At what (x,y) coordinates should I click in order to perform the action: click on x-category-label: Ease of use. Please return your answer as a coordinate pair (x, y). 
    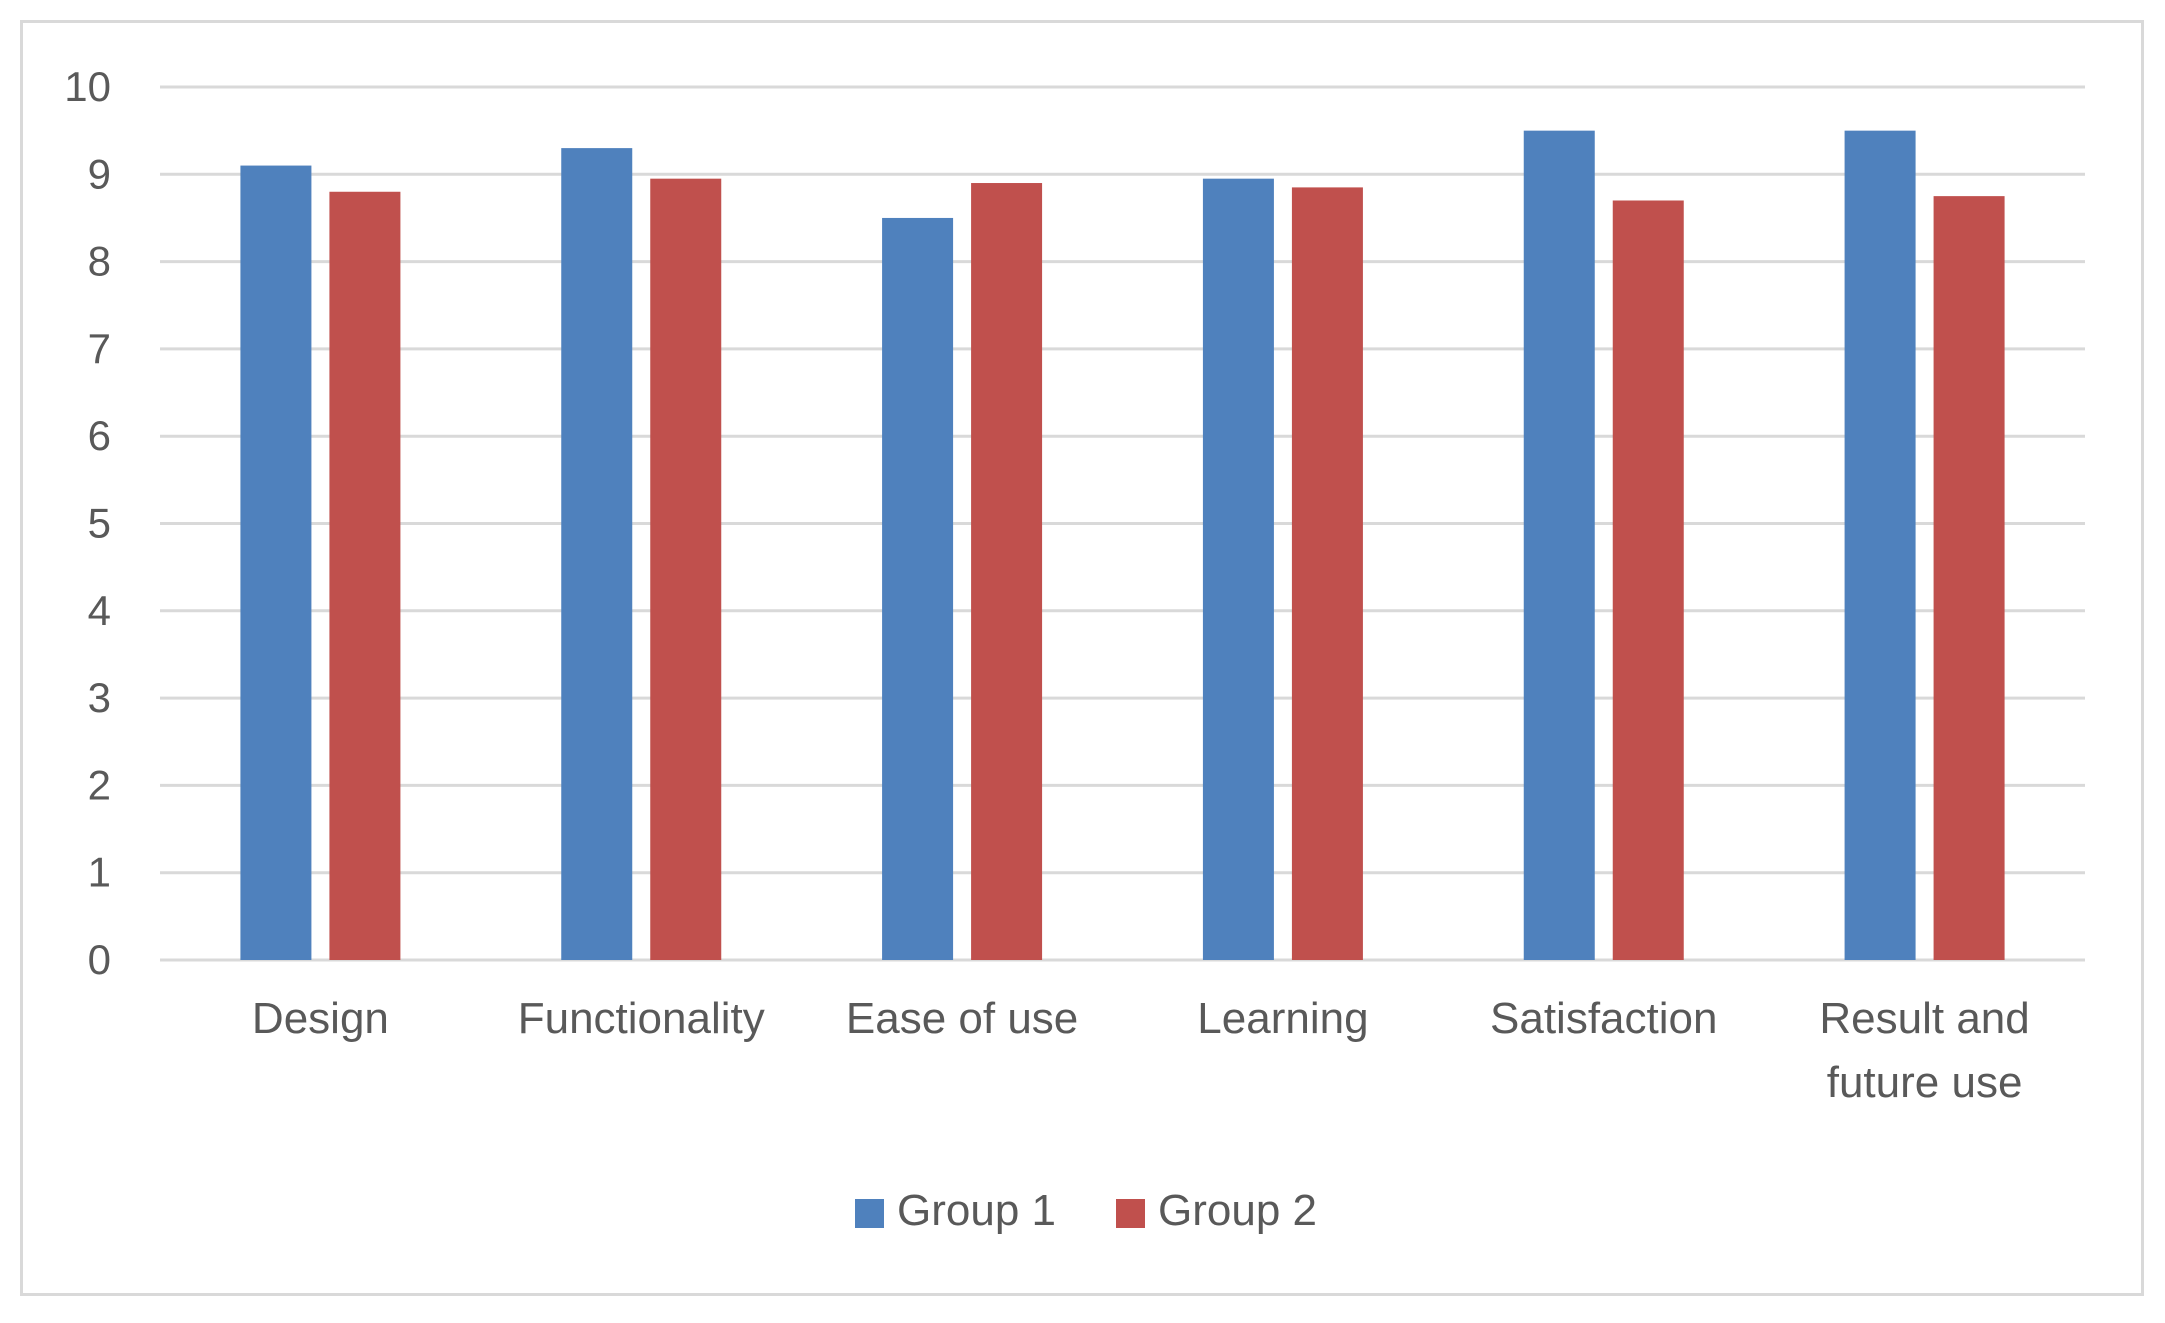
    Looking at the image, I should click on (962, 1018).